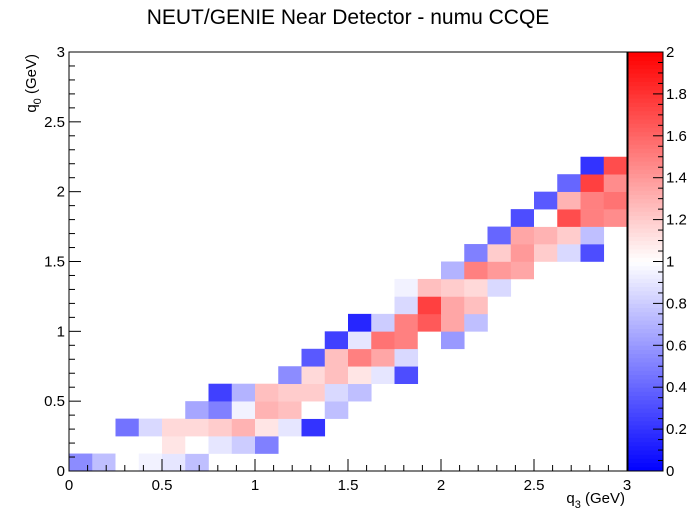 The image size is (696, 524). What do you see at coordinates (54, 401) in the screenshot?
I see `y-tick-label: 0.5` at bounding box center [54, 401].